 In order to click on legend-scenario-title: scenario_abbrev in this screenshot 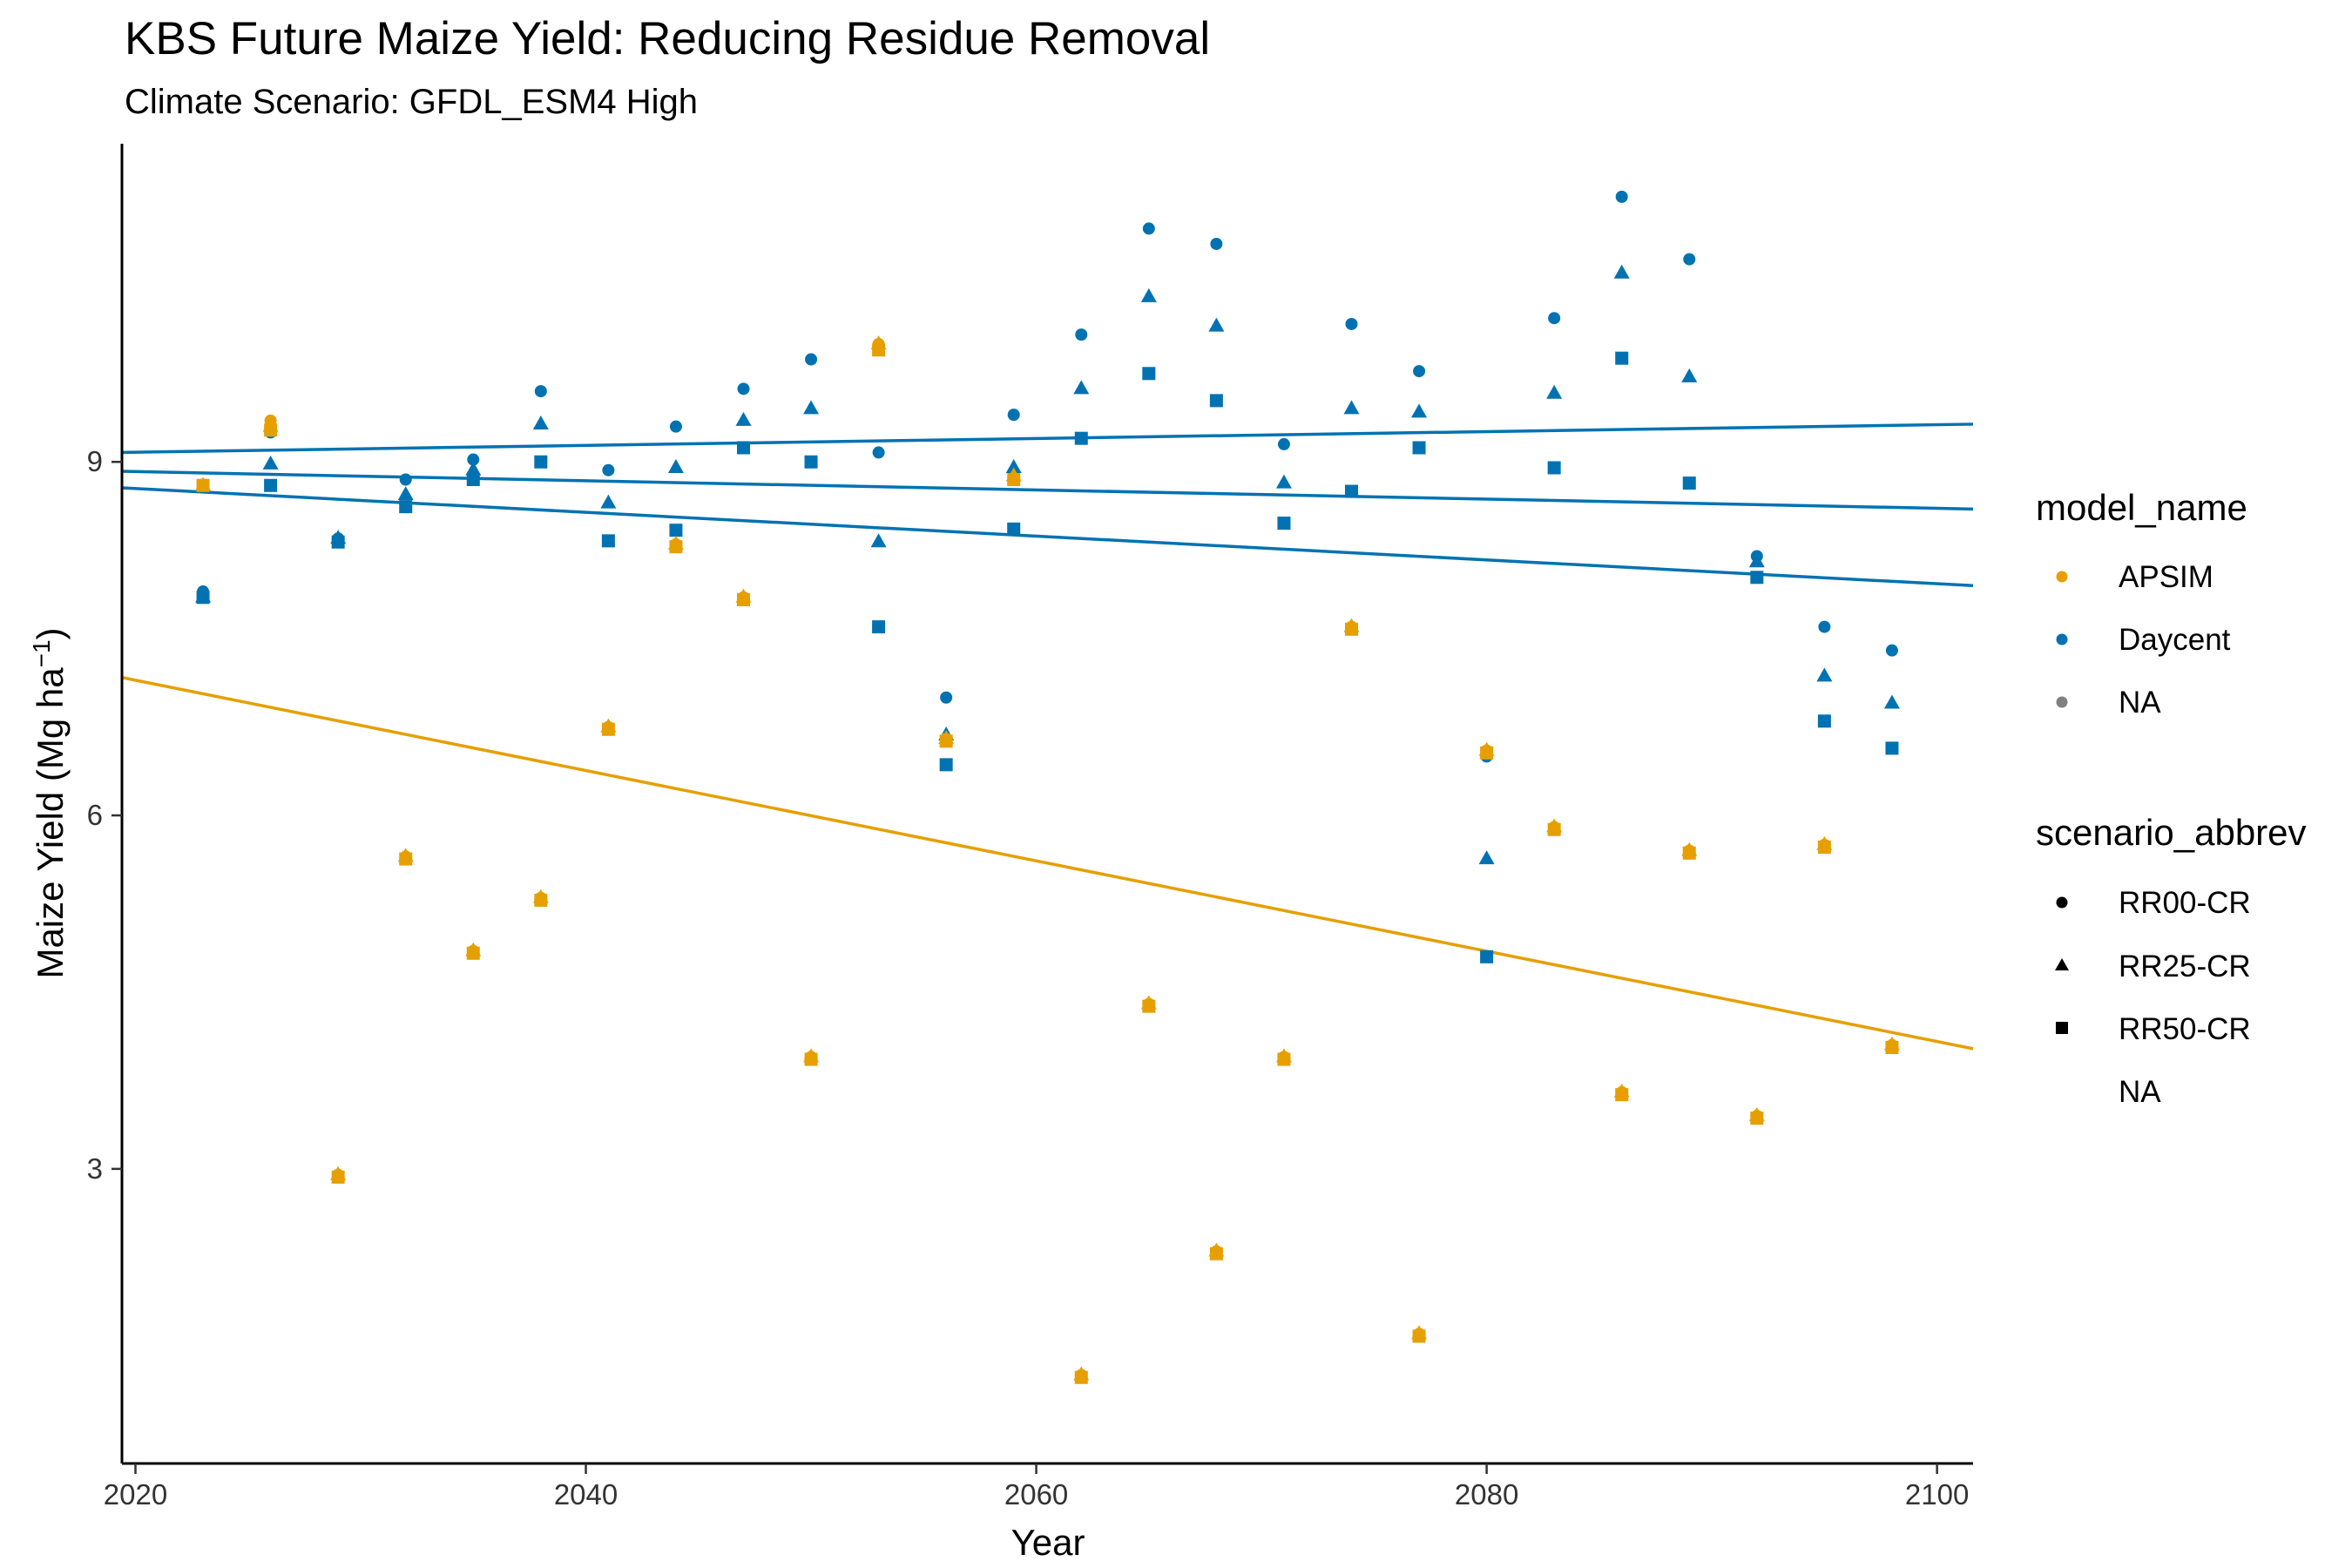, I will do `click(2171, 832)`.